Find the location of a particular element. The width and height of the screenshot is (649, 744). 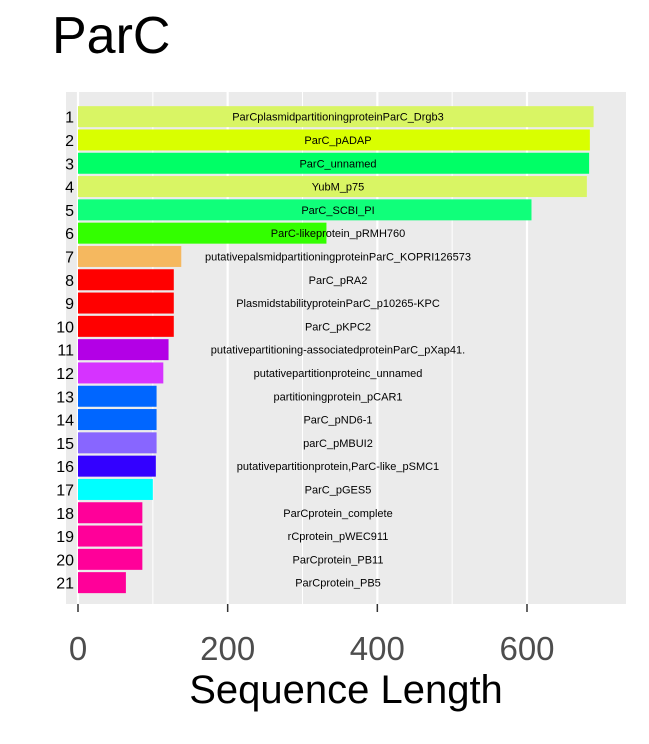

rank-label: 11 is located at coordinates (65, 351).